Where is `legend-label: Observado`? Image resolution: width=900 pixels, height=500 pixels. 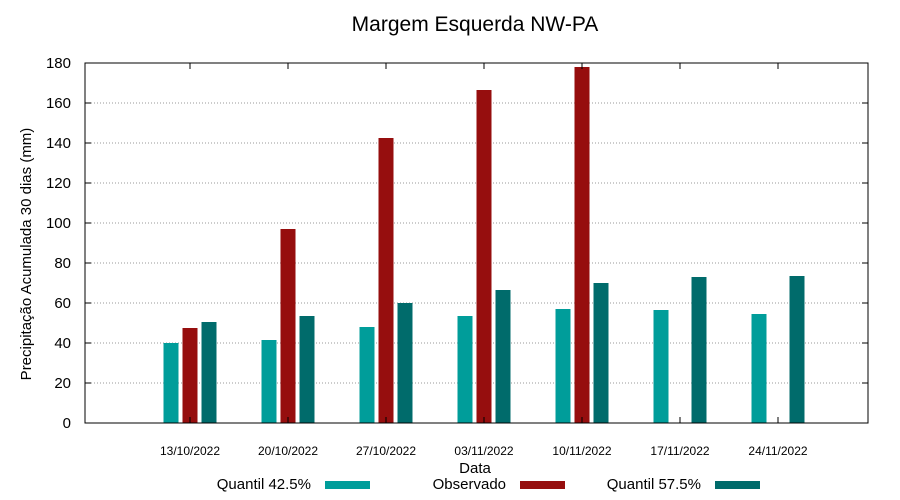
legend-label: Observado is located at coordinates (469, 484).